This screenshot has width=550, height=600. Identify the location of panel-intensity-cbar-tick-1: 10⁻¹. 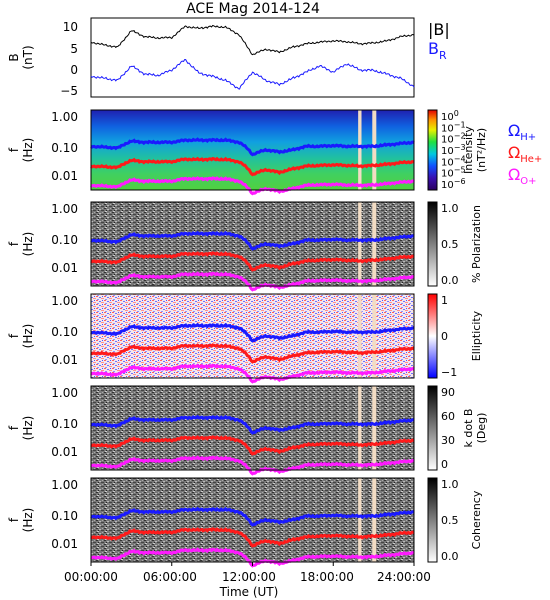
(453, 127).